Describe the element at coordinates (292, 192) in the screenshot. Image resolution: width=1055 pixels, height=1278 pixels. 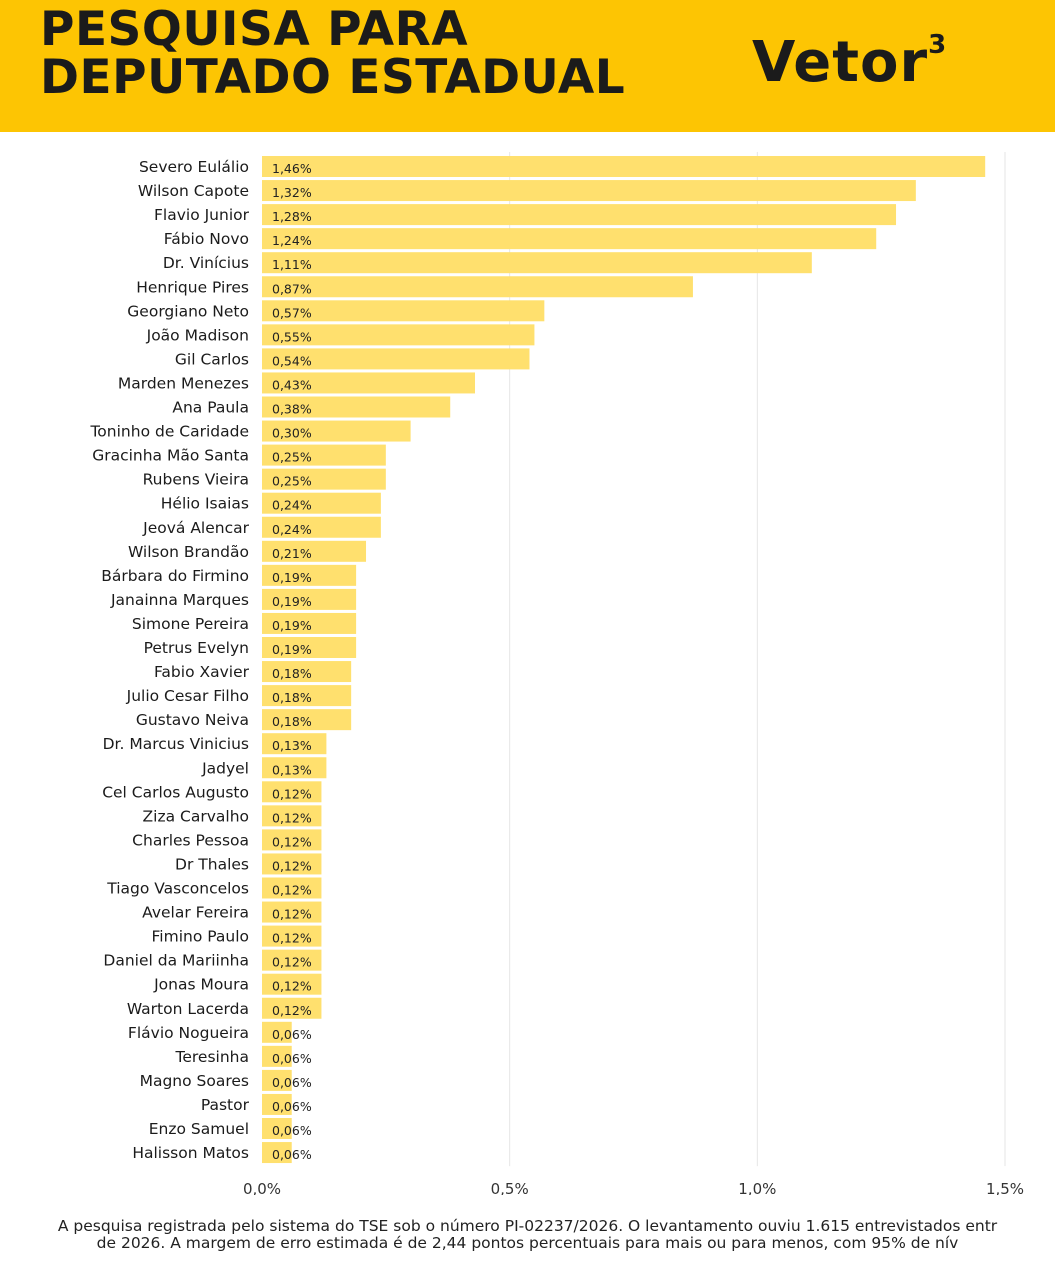
I see `data-label: 1,32%` at that location.